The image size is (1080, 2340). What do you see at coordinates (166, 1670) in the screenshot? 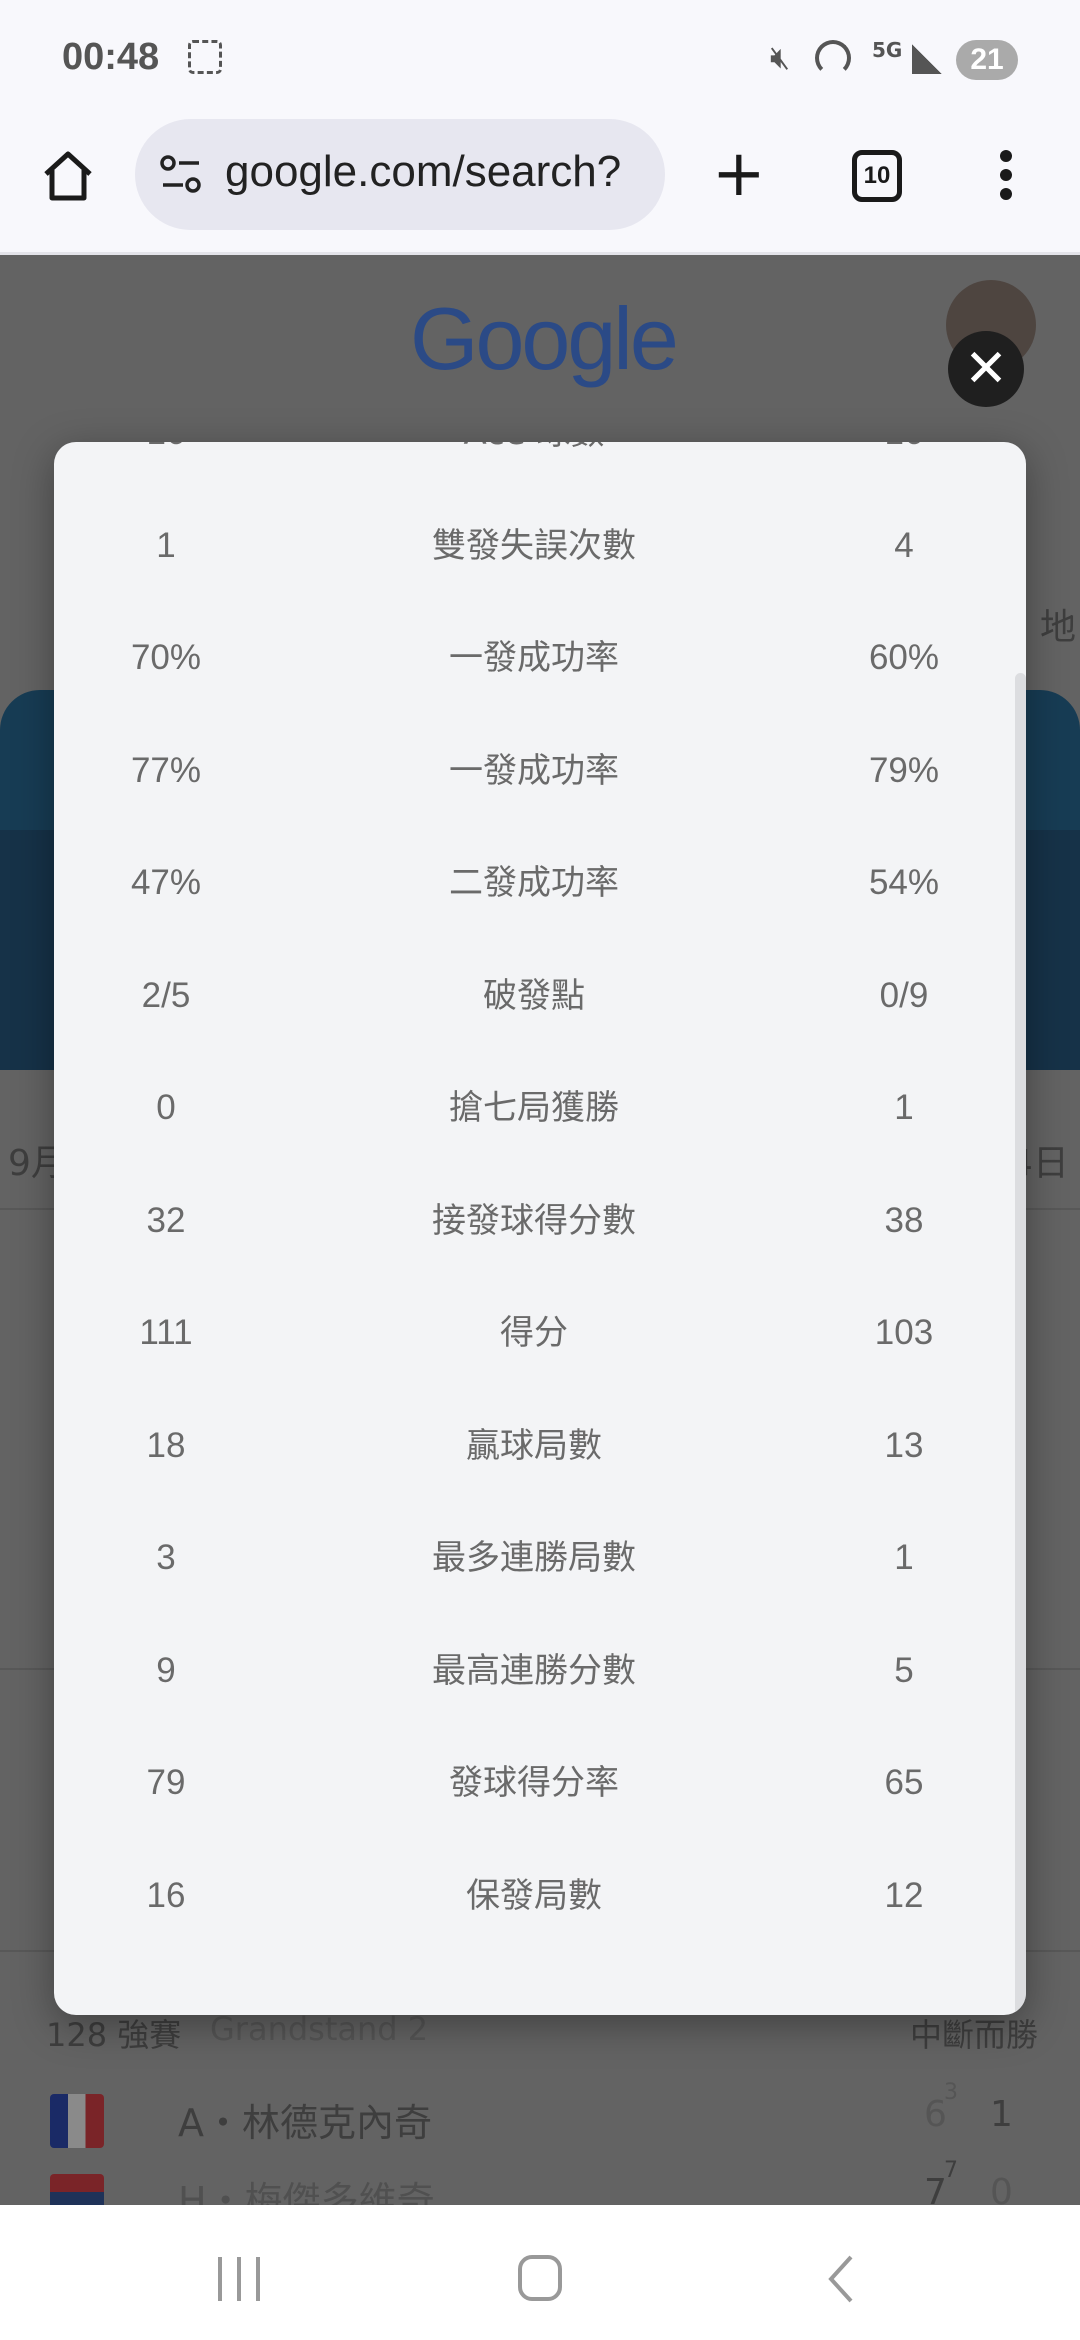
I see `stat-left-value: 9` at bounding box center [166, 1670].